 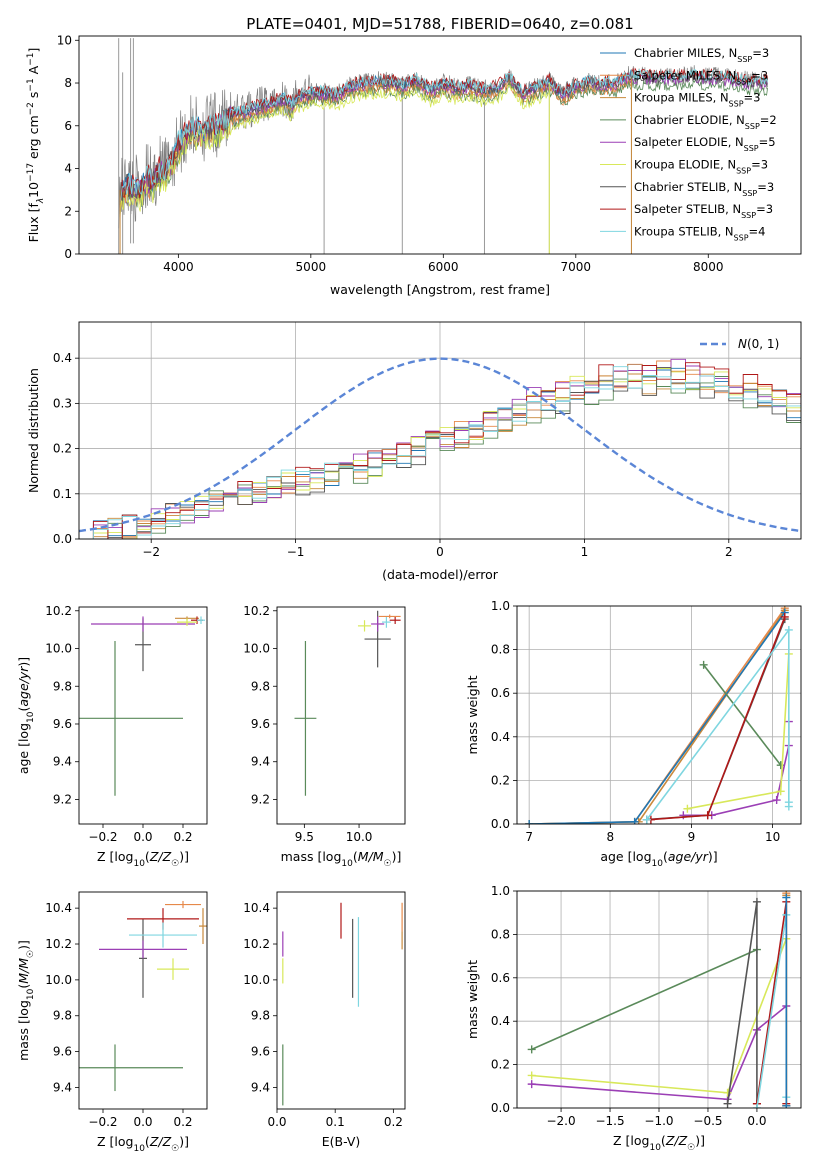 What do you see at coordinates (500, 934) in the screenshot?
I see `y-tick-label: 0.8` at bounding box center [500, 934].